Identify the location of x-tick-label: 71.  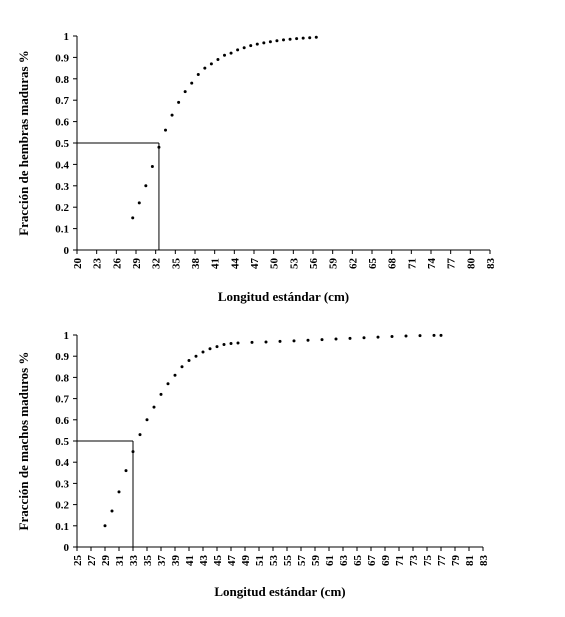
(400, 560).